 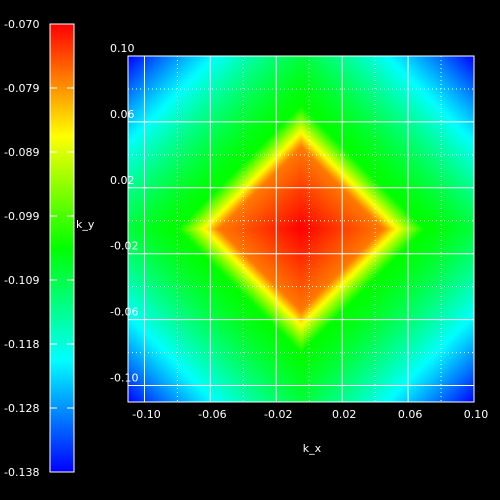 What do you see at coordinates (124, 213) in the screenshot?
I see `y-axis-ticks: 0.10 0.06 0.02 -0.02 -0.06 -0.10` at bounding box center [124, 213].